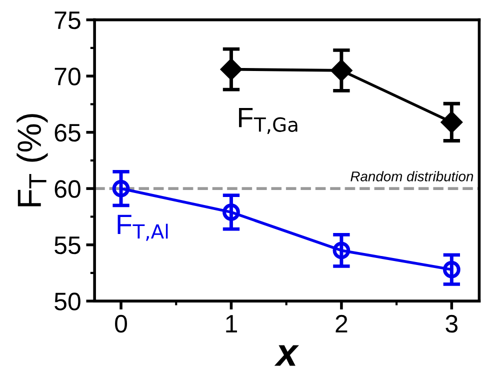 The image size is (490, 374). What do you see at coordinates (67, 189) in the screenshot?
I see `y-tick-label: 60` at bounding box center [67, 189].